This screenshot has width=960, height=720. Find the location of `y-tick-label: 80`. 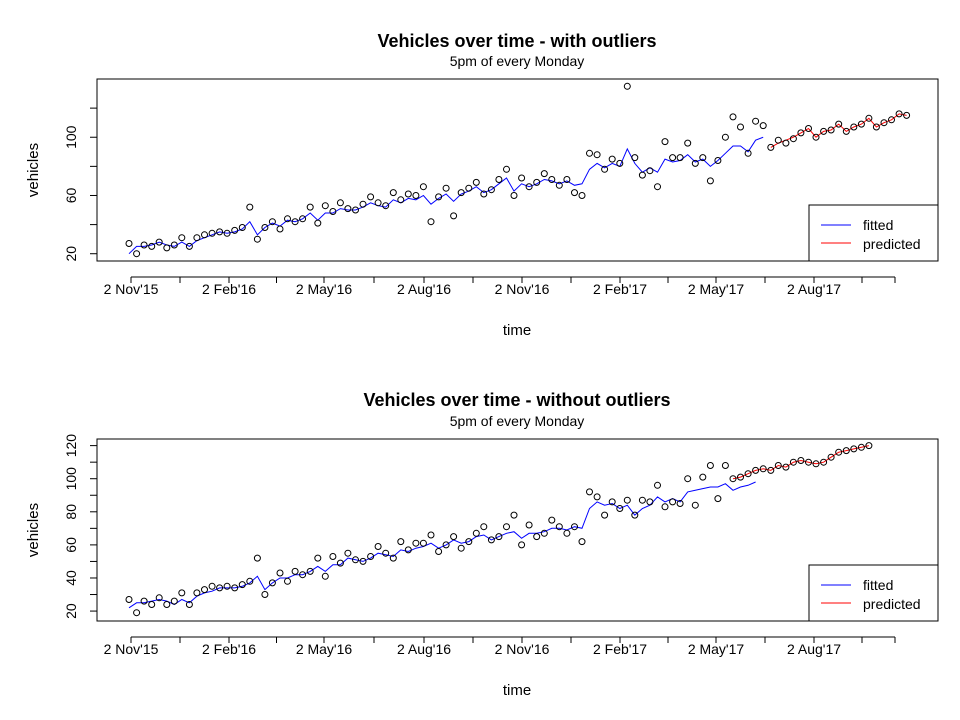

y-tick-label: 80 is located at coordinates (71, 512).